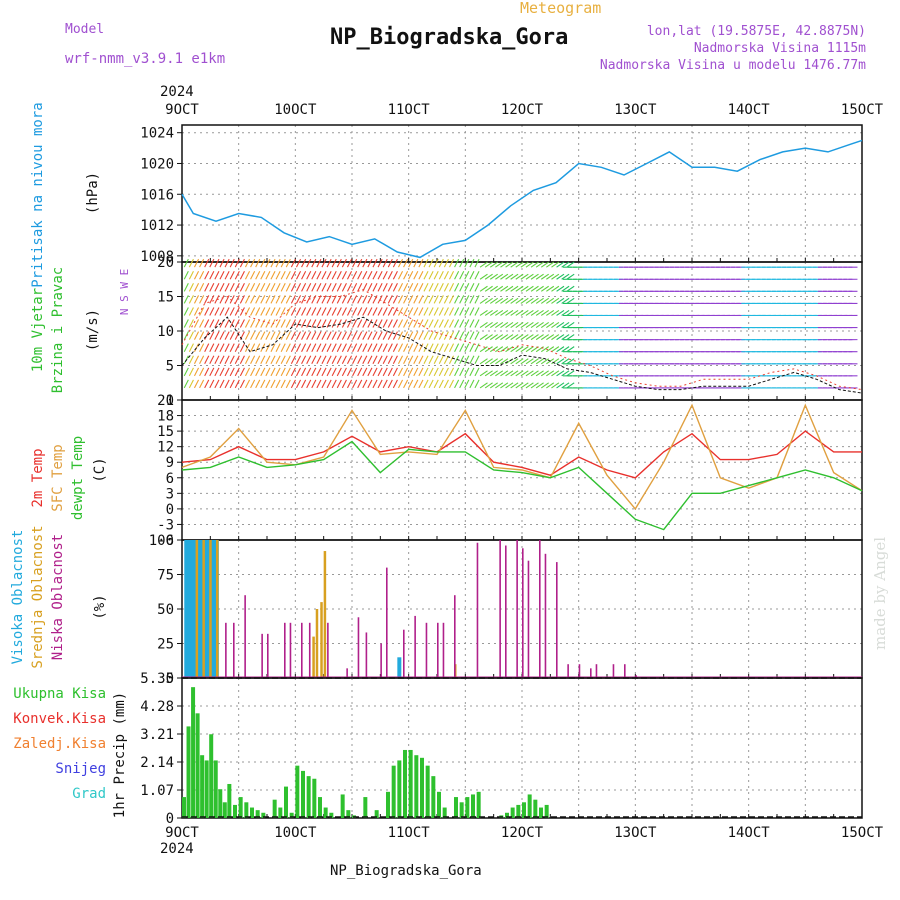  What do you see at coordinates (78, 478) in the screenshot?
I see `temp-label-3: dewpt Temp` at bounding box center [78, 478].